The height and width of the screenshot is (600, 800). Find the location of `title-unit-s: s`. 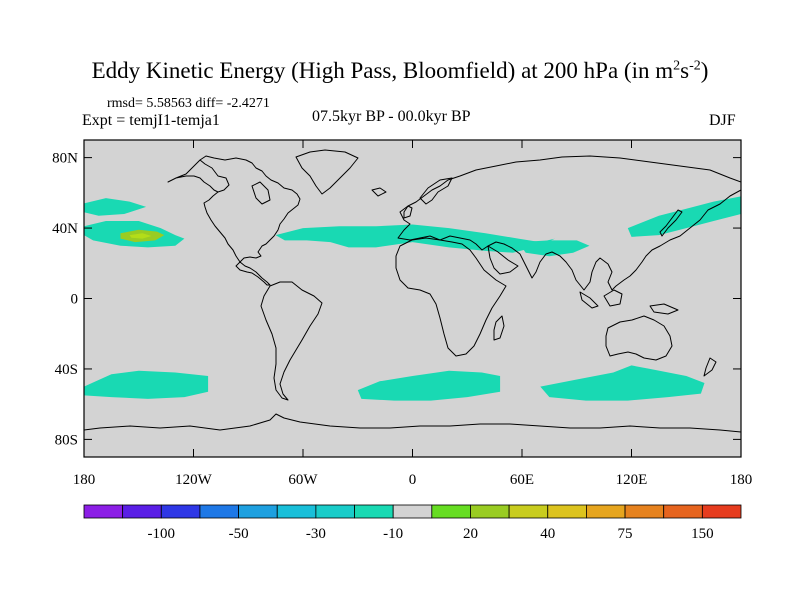

title-unit-s: s is located at coordinates (685, 70).